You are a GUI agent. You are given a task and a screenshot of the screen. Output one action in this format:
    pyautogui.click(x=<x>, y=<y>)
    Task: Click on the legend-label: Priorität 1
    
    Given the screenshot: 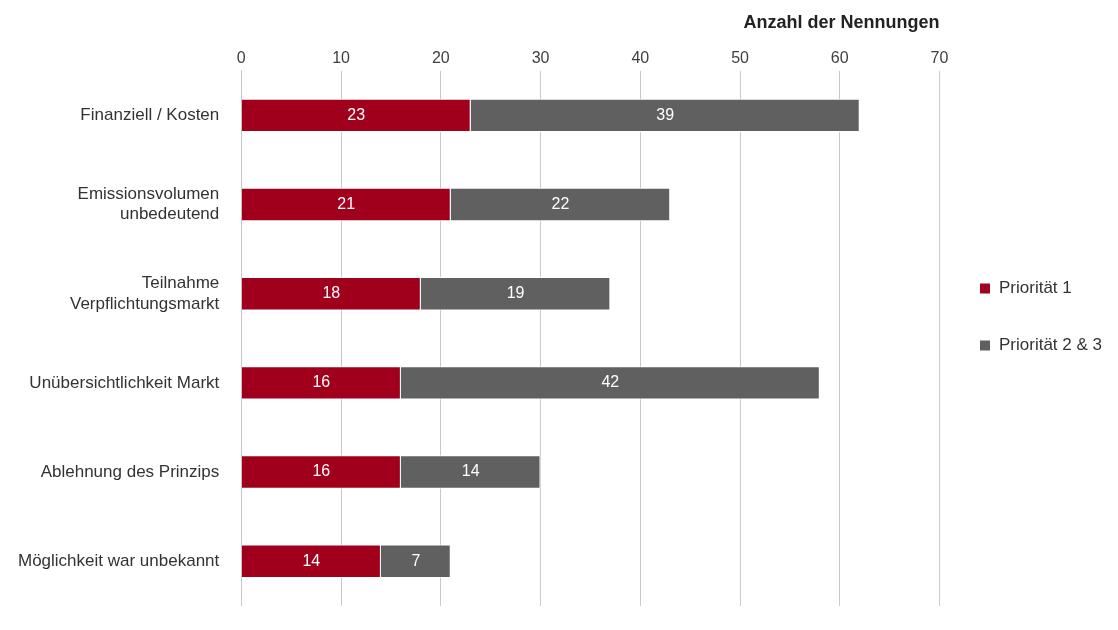 What is the action you would take?
    pyautogui.click(x=1035, y=288)
    